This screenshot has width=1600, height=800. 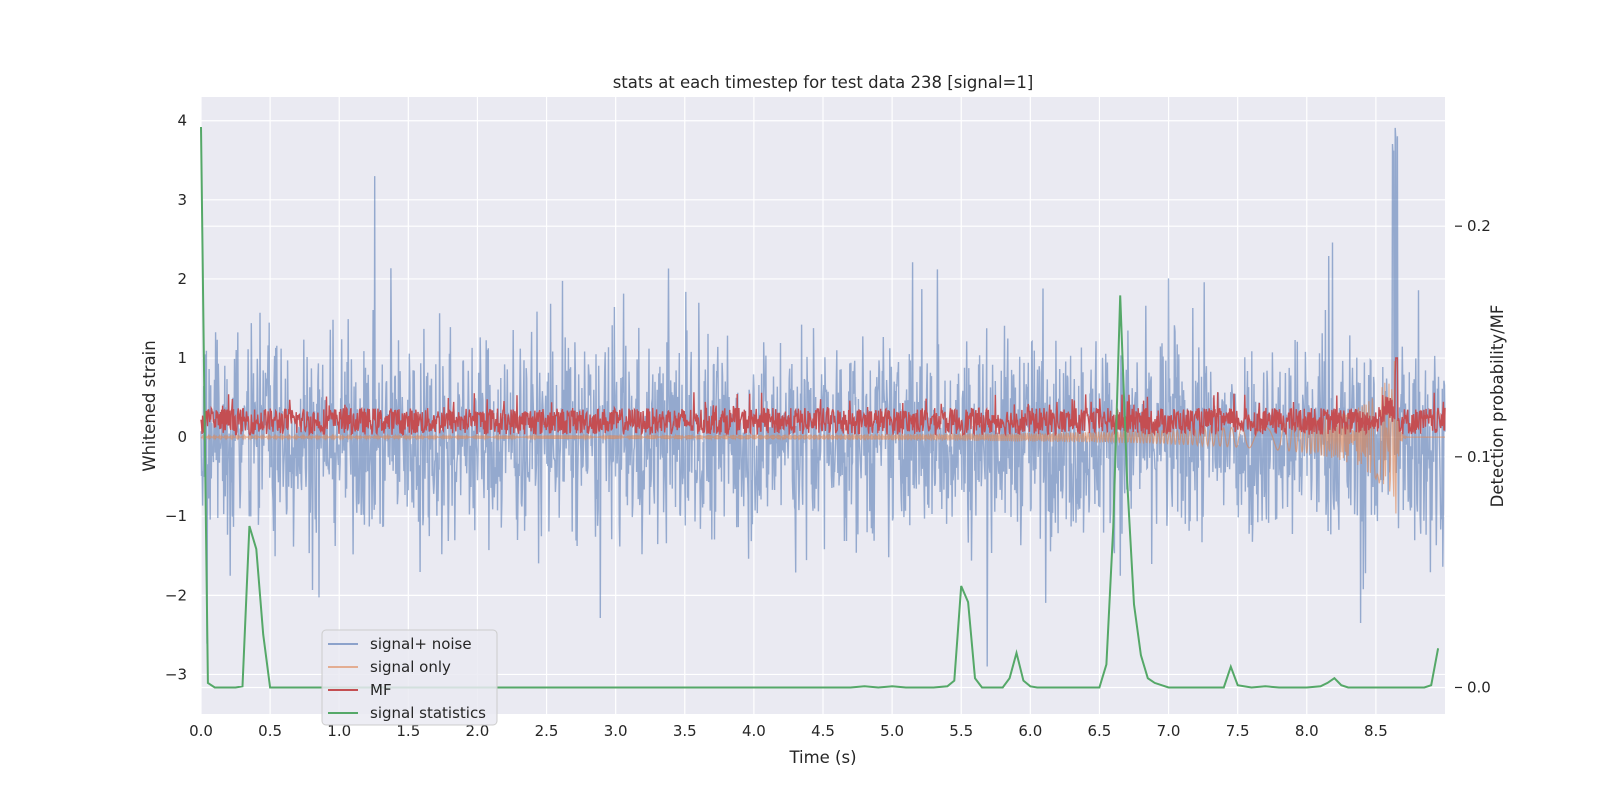 What do you see at coordinates (685, 731) in the screenshot?
I see `x-tick-label-7: 3.5` at bounding box center [685, 731].